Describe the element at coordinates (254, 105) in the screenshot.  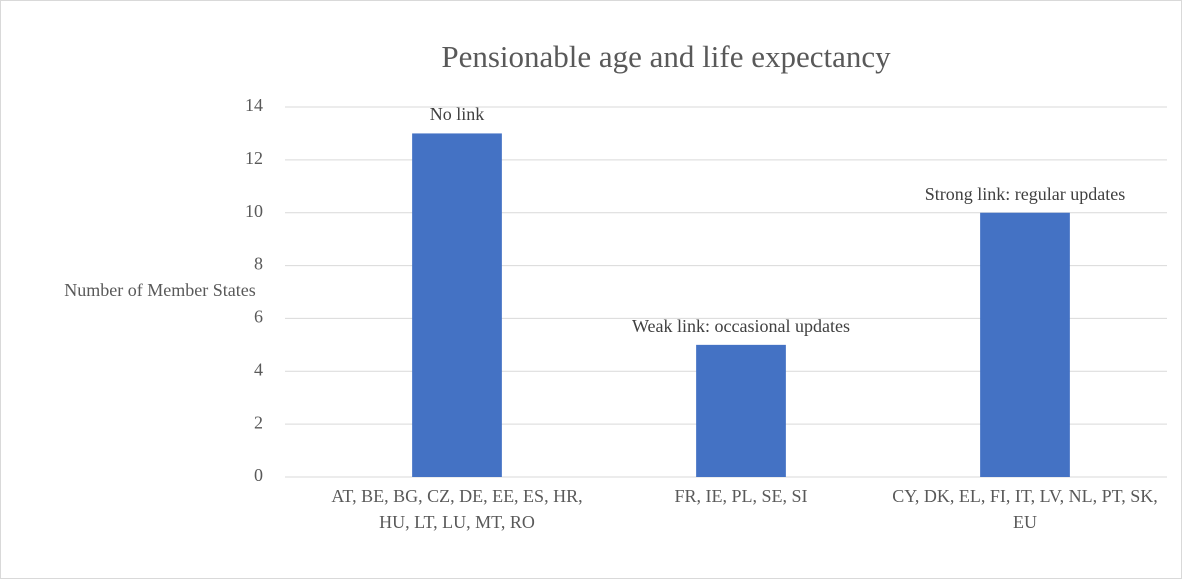
I see `y-tick-label: 14` at that location.